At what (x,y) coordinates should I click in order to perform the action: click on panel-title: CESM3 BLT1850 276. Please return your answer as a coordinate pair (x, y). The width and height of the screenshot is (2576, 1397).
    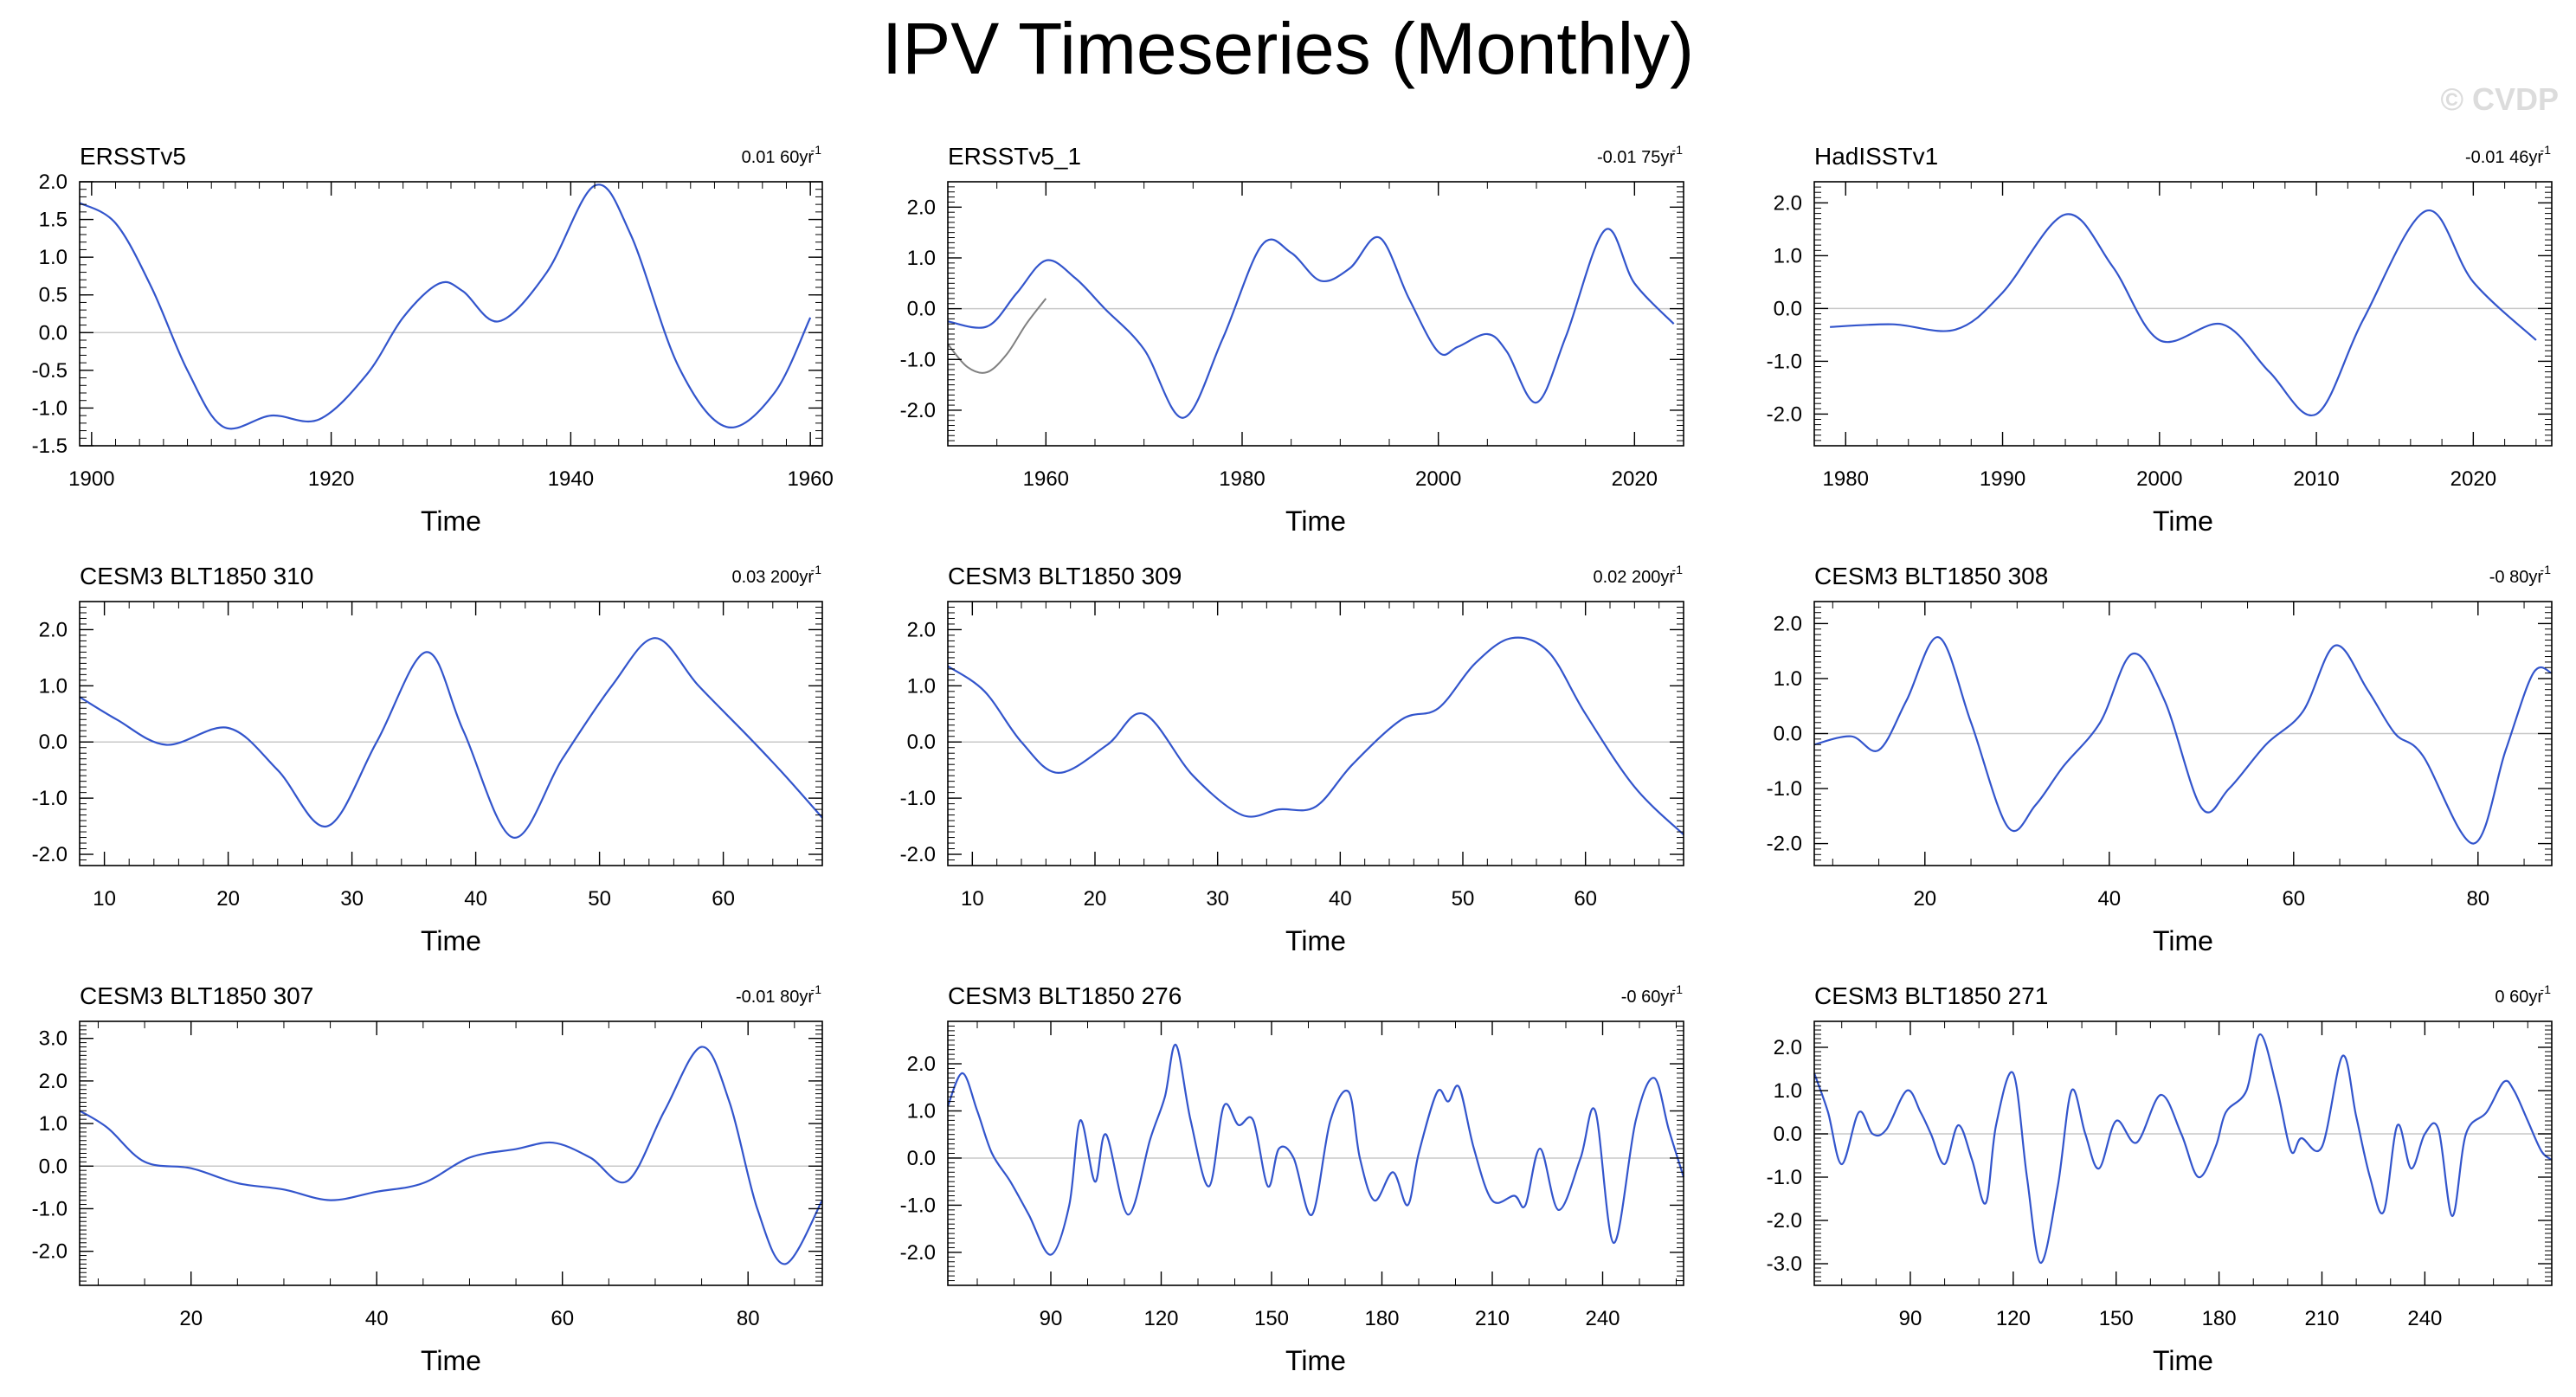
    Looking at the image, I should click on (1065, 995).